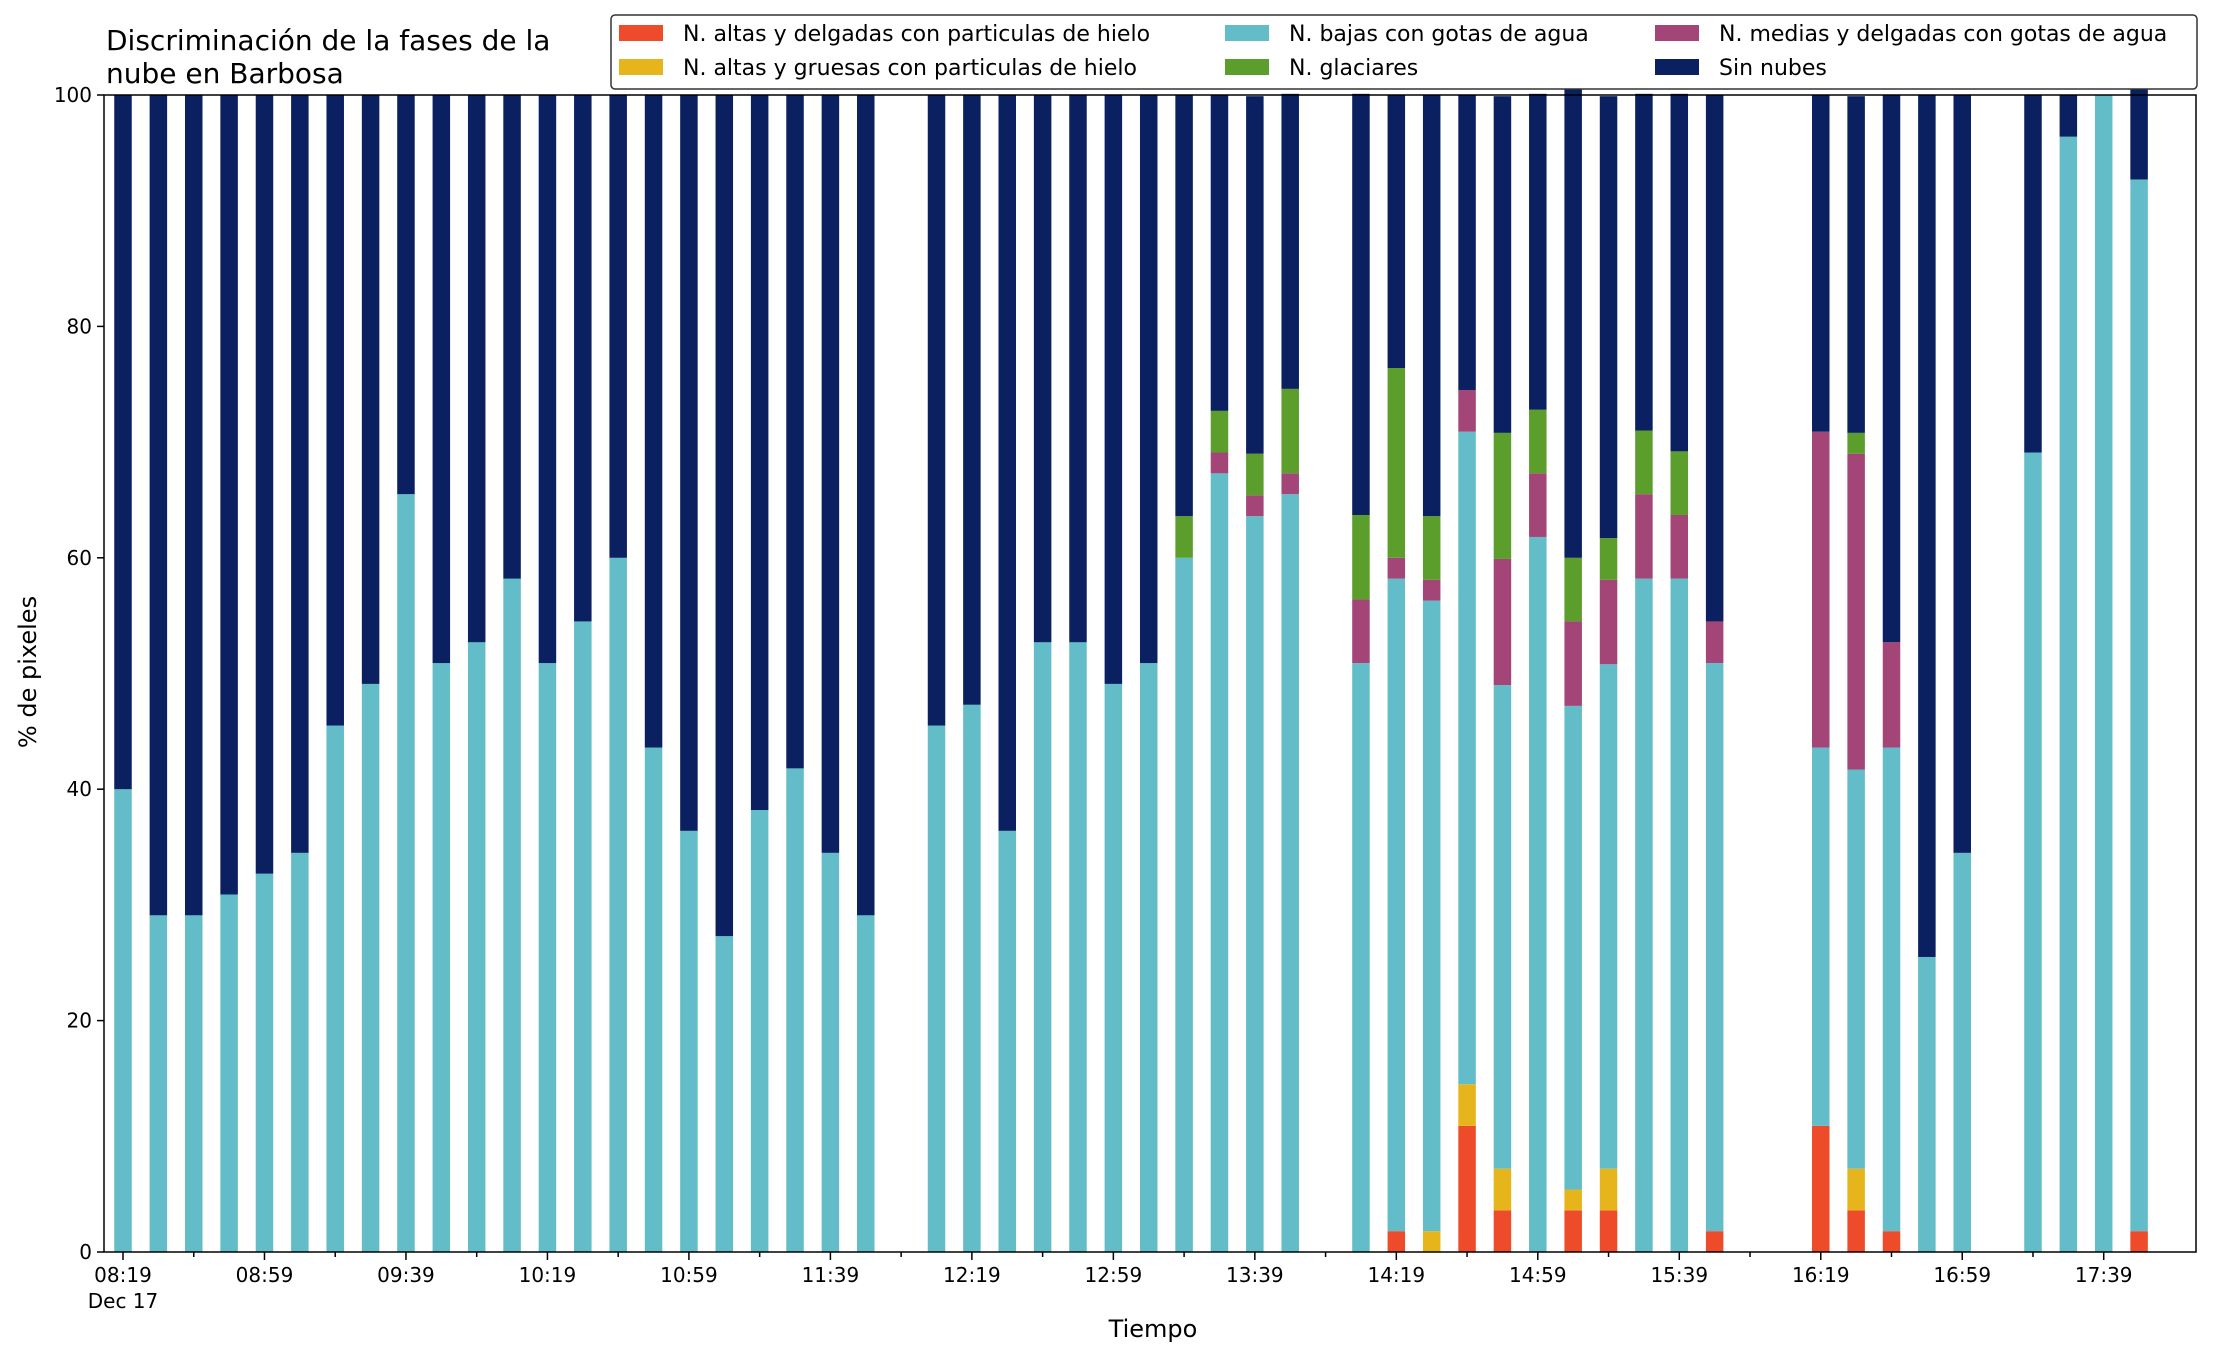  I want to click on x-tick-label-2: 09:39, so click(406, 1275).